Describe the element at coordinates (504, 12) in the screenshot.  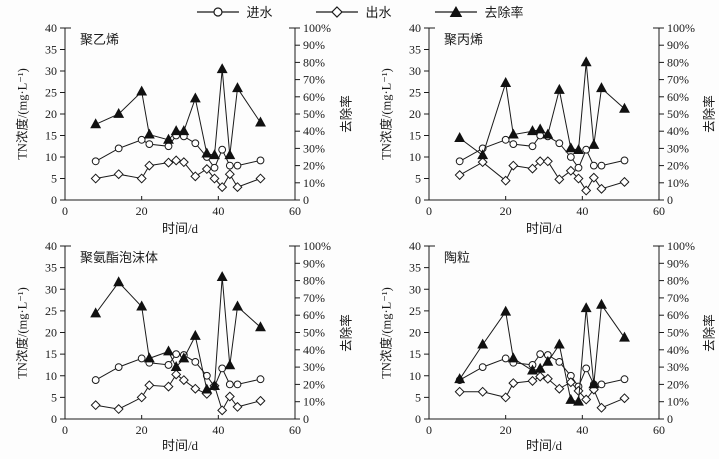
I see `legend-label-removal-rate: 去除率` at that location.